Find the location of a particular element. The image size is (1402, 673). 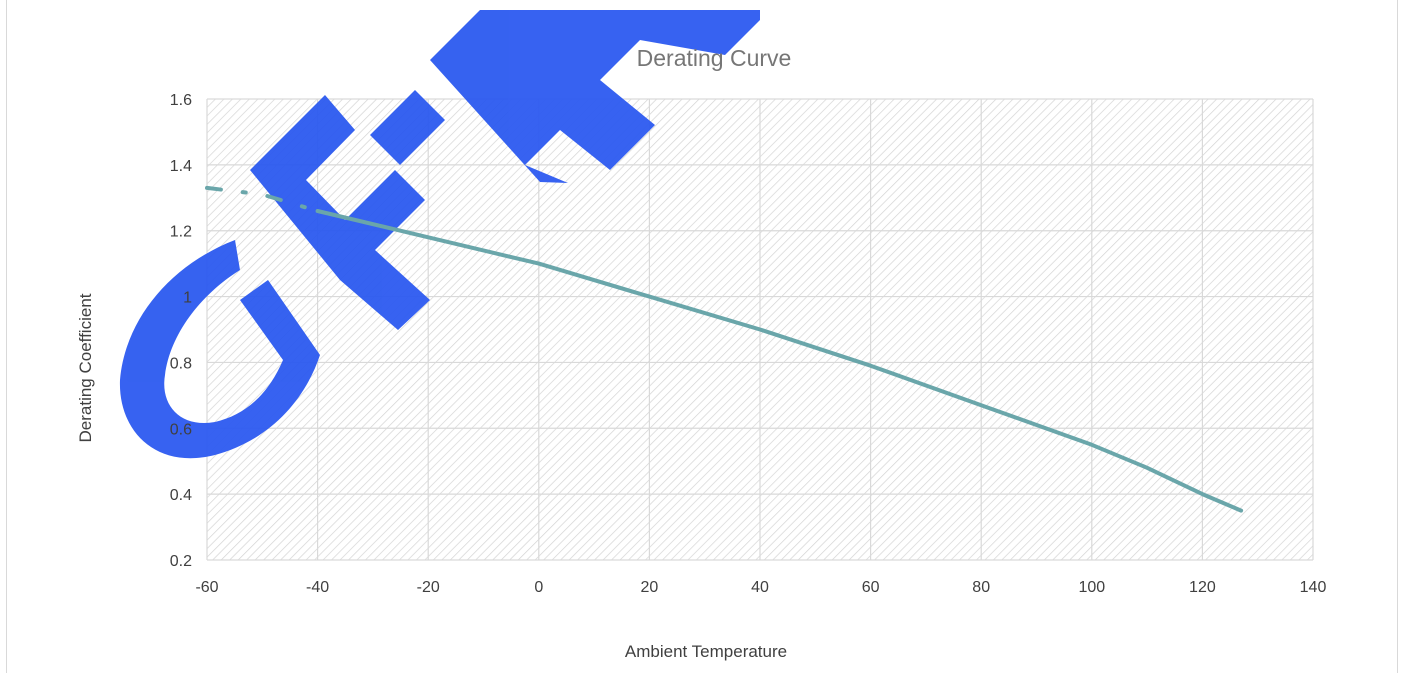

x-tick-label: 140 is located at coordinates (1313, 587).